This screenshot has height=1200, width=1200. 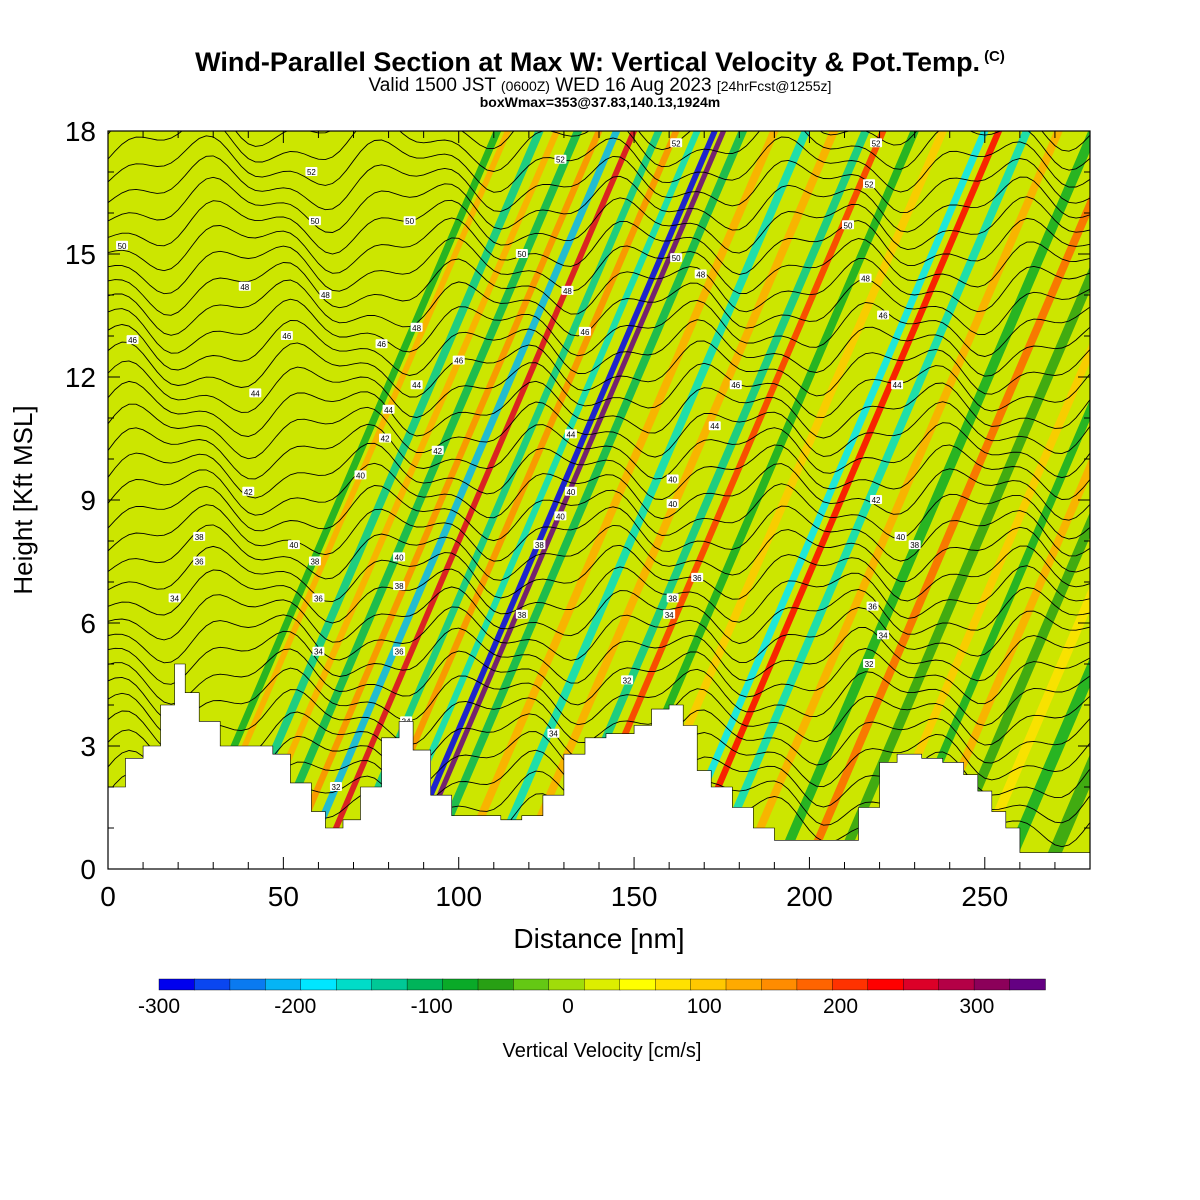 What do you see at coordinates (458, 360) in the screenshot?
I see `theta-label-28: 46` at bounding box center [458, 360].